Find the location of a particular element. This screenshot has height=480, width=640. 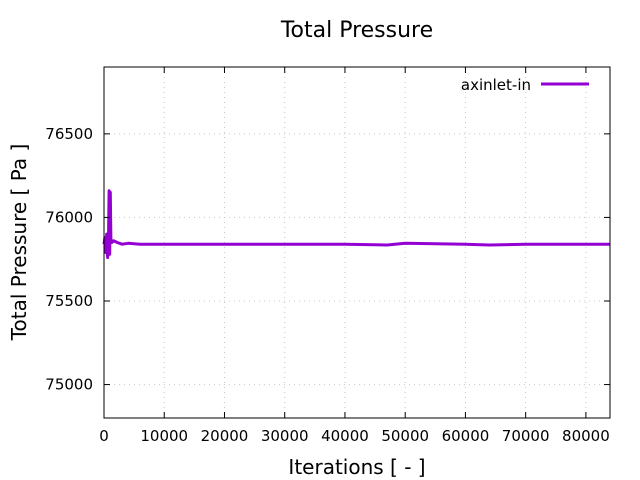

x-tick-label: 70000 is located at coordinates (526, 436).